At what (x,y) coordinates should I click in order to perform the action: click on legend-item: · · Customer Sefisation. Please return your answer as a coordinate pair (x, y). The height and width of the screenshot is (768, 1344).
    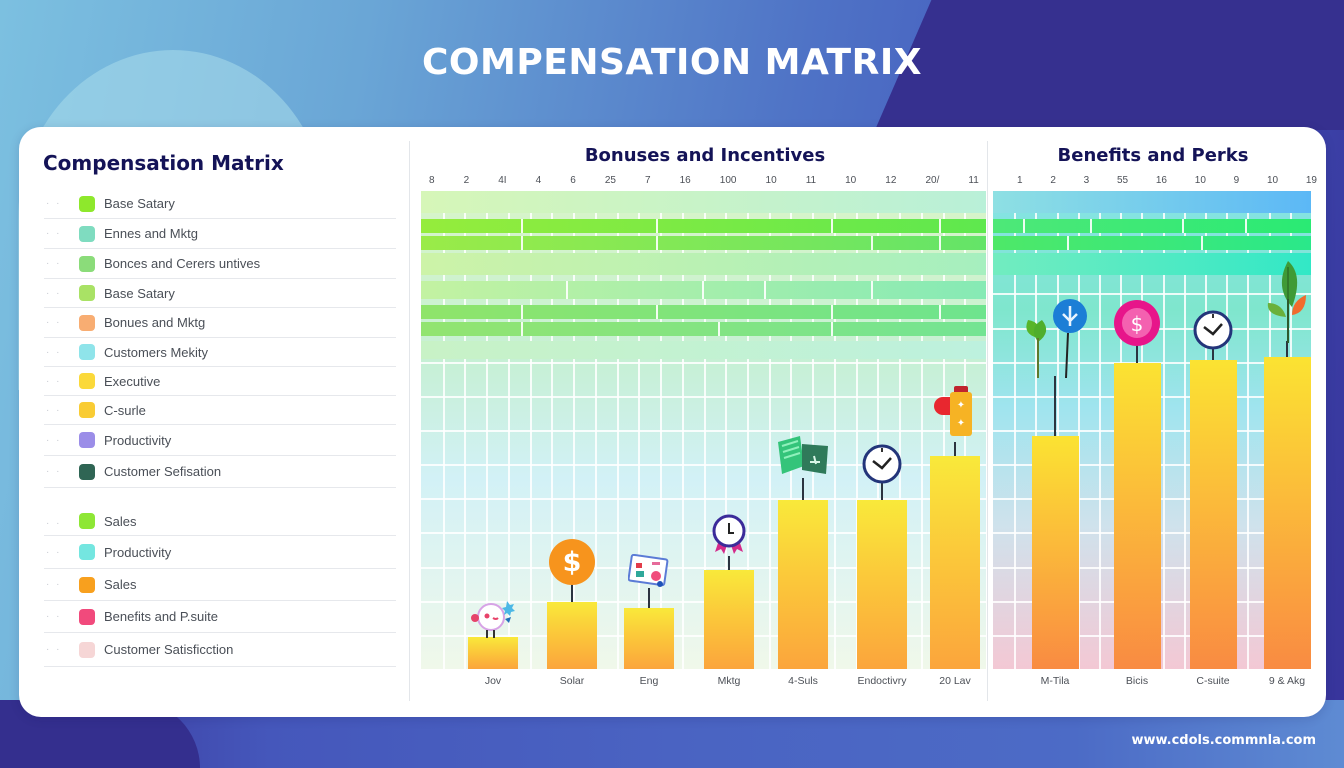
    Looking at the image, I should click on (220, 472).